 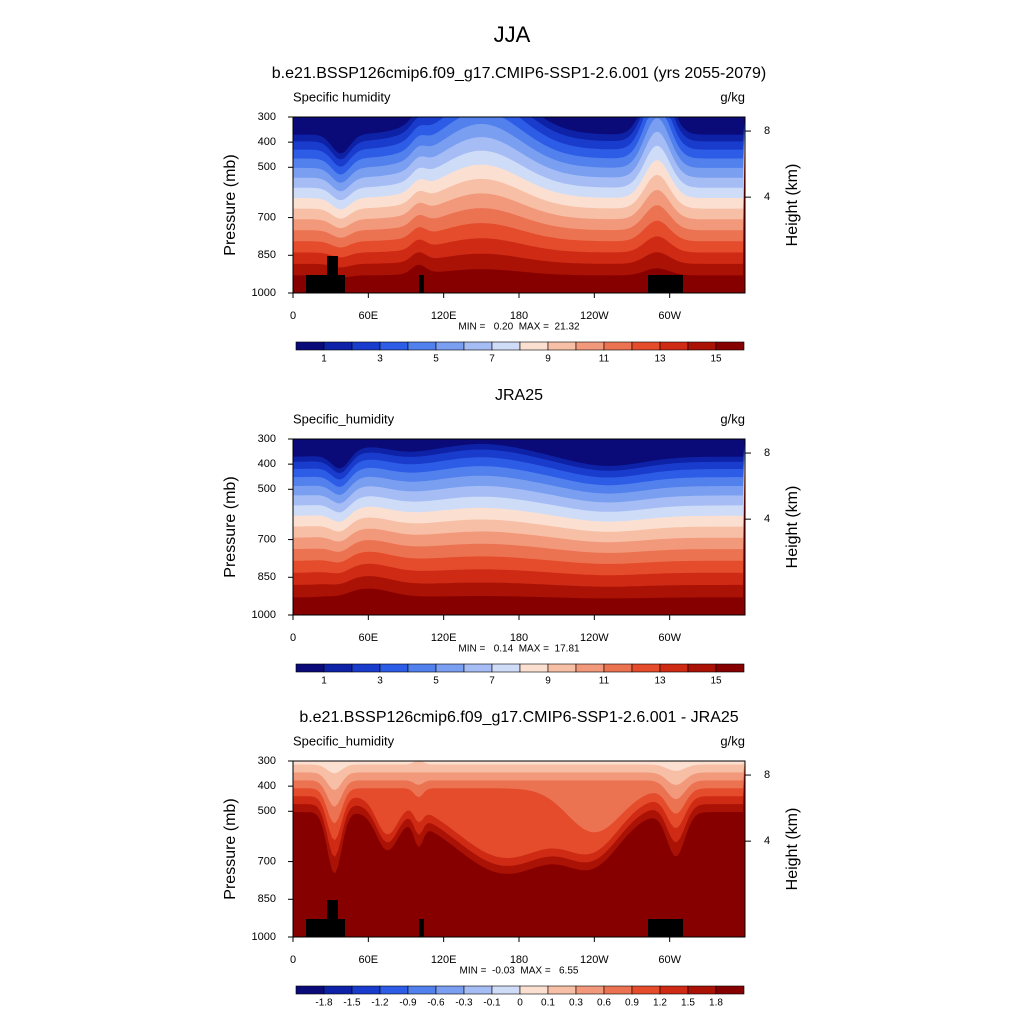 I want to click on colorbar-label: 1, so click(x=324, y=359).